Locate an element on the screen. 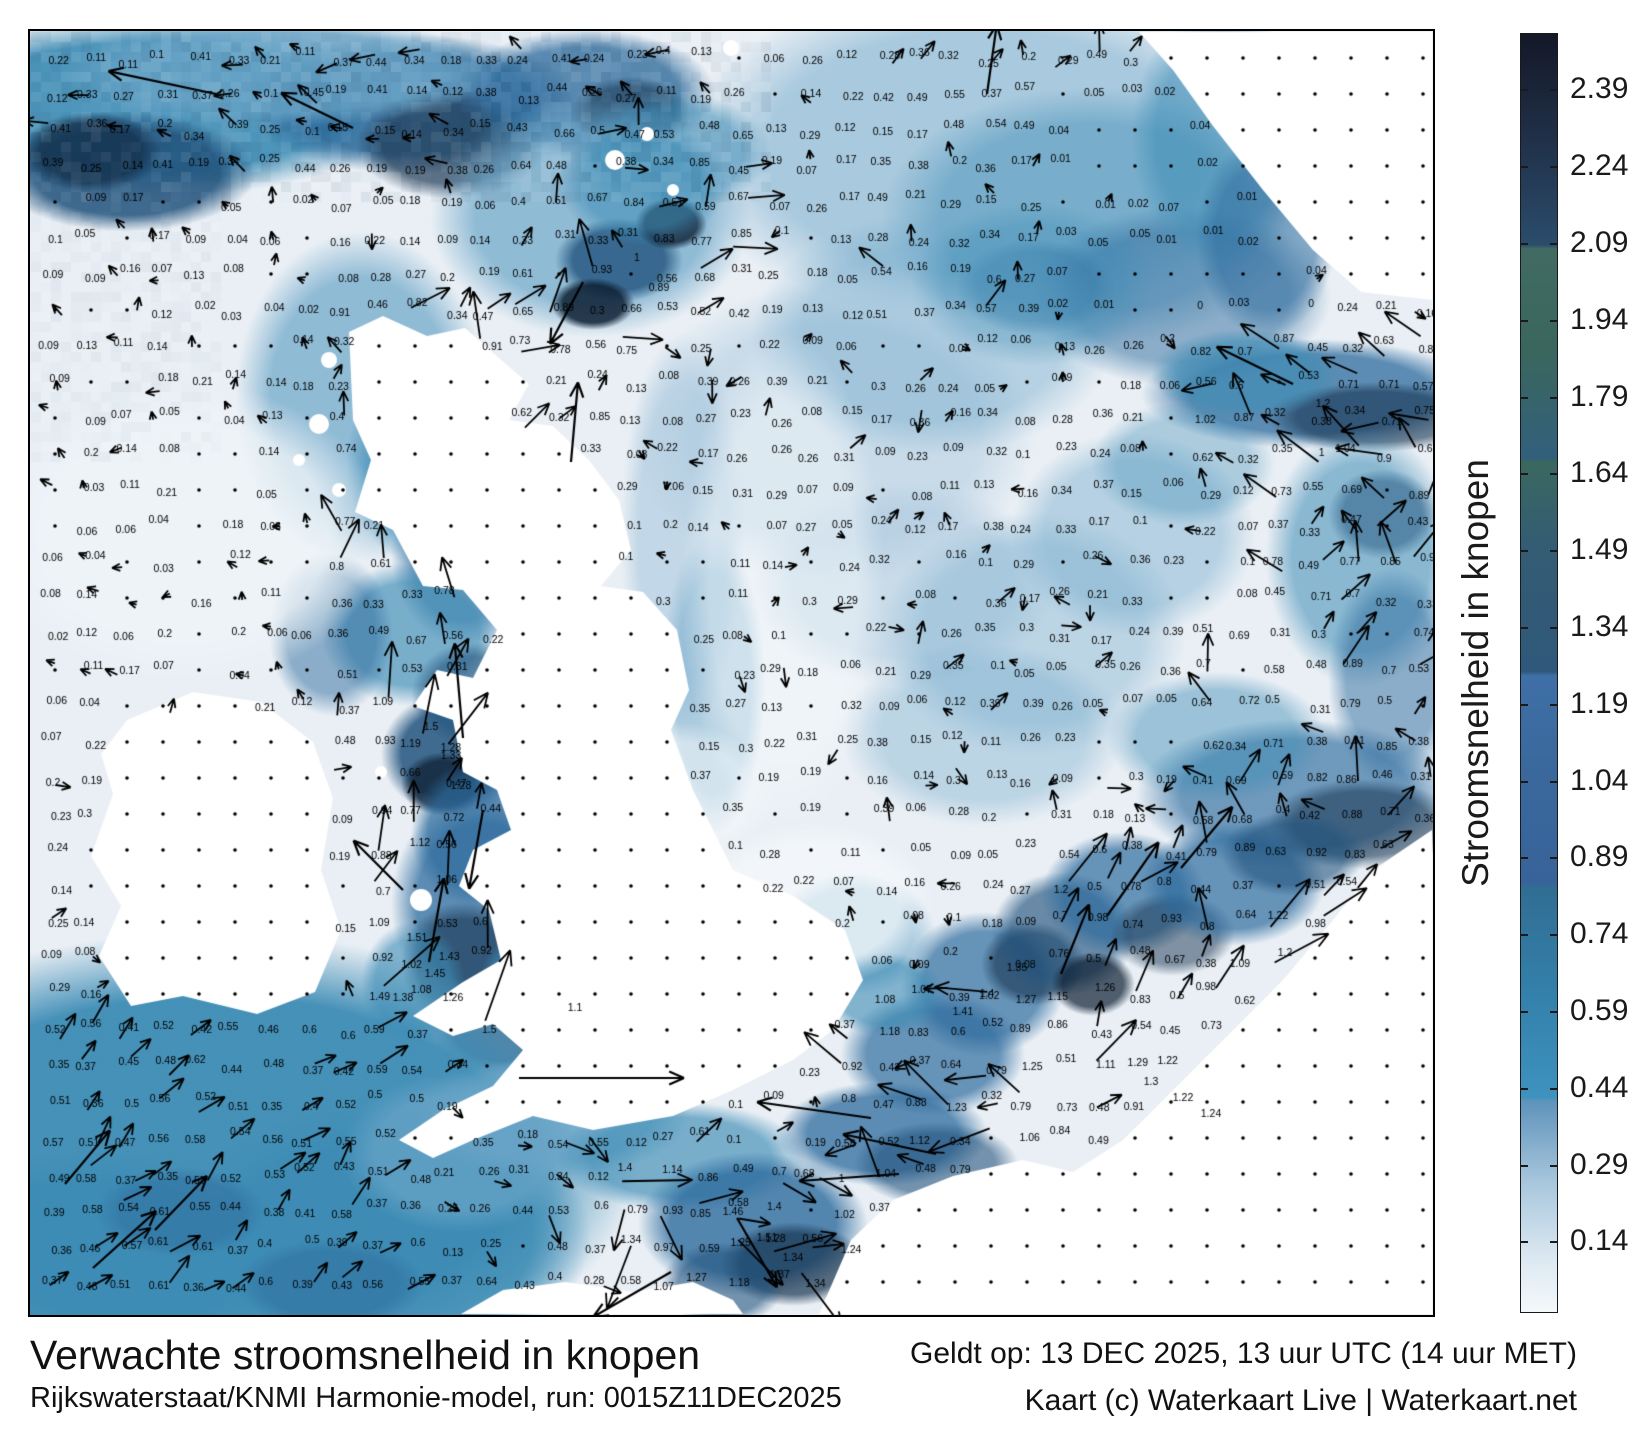 The width and height of the screenshot is (1650, 1450). colorbar-tick-label: 0.74 is located at coordinates (1599, 934).